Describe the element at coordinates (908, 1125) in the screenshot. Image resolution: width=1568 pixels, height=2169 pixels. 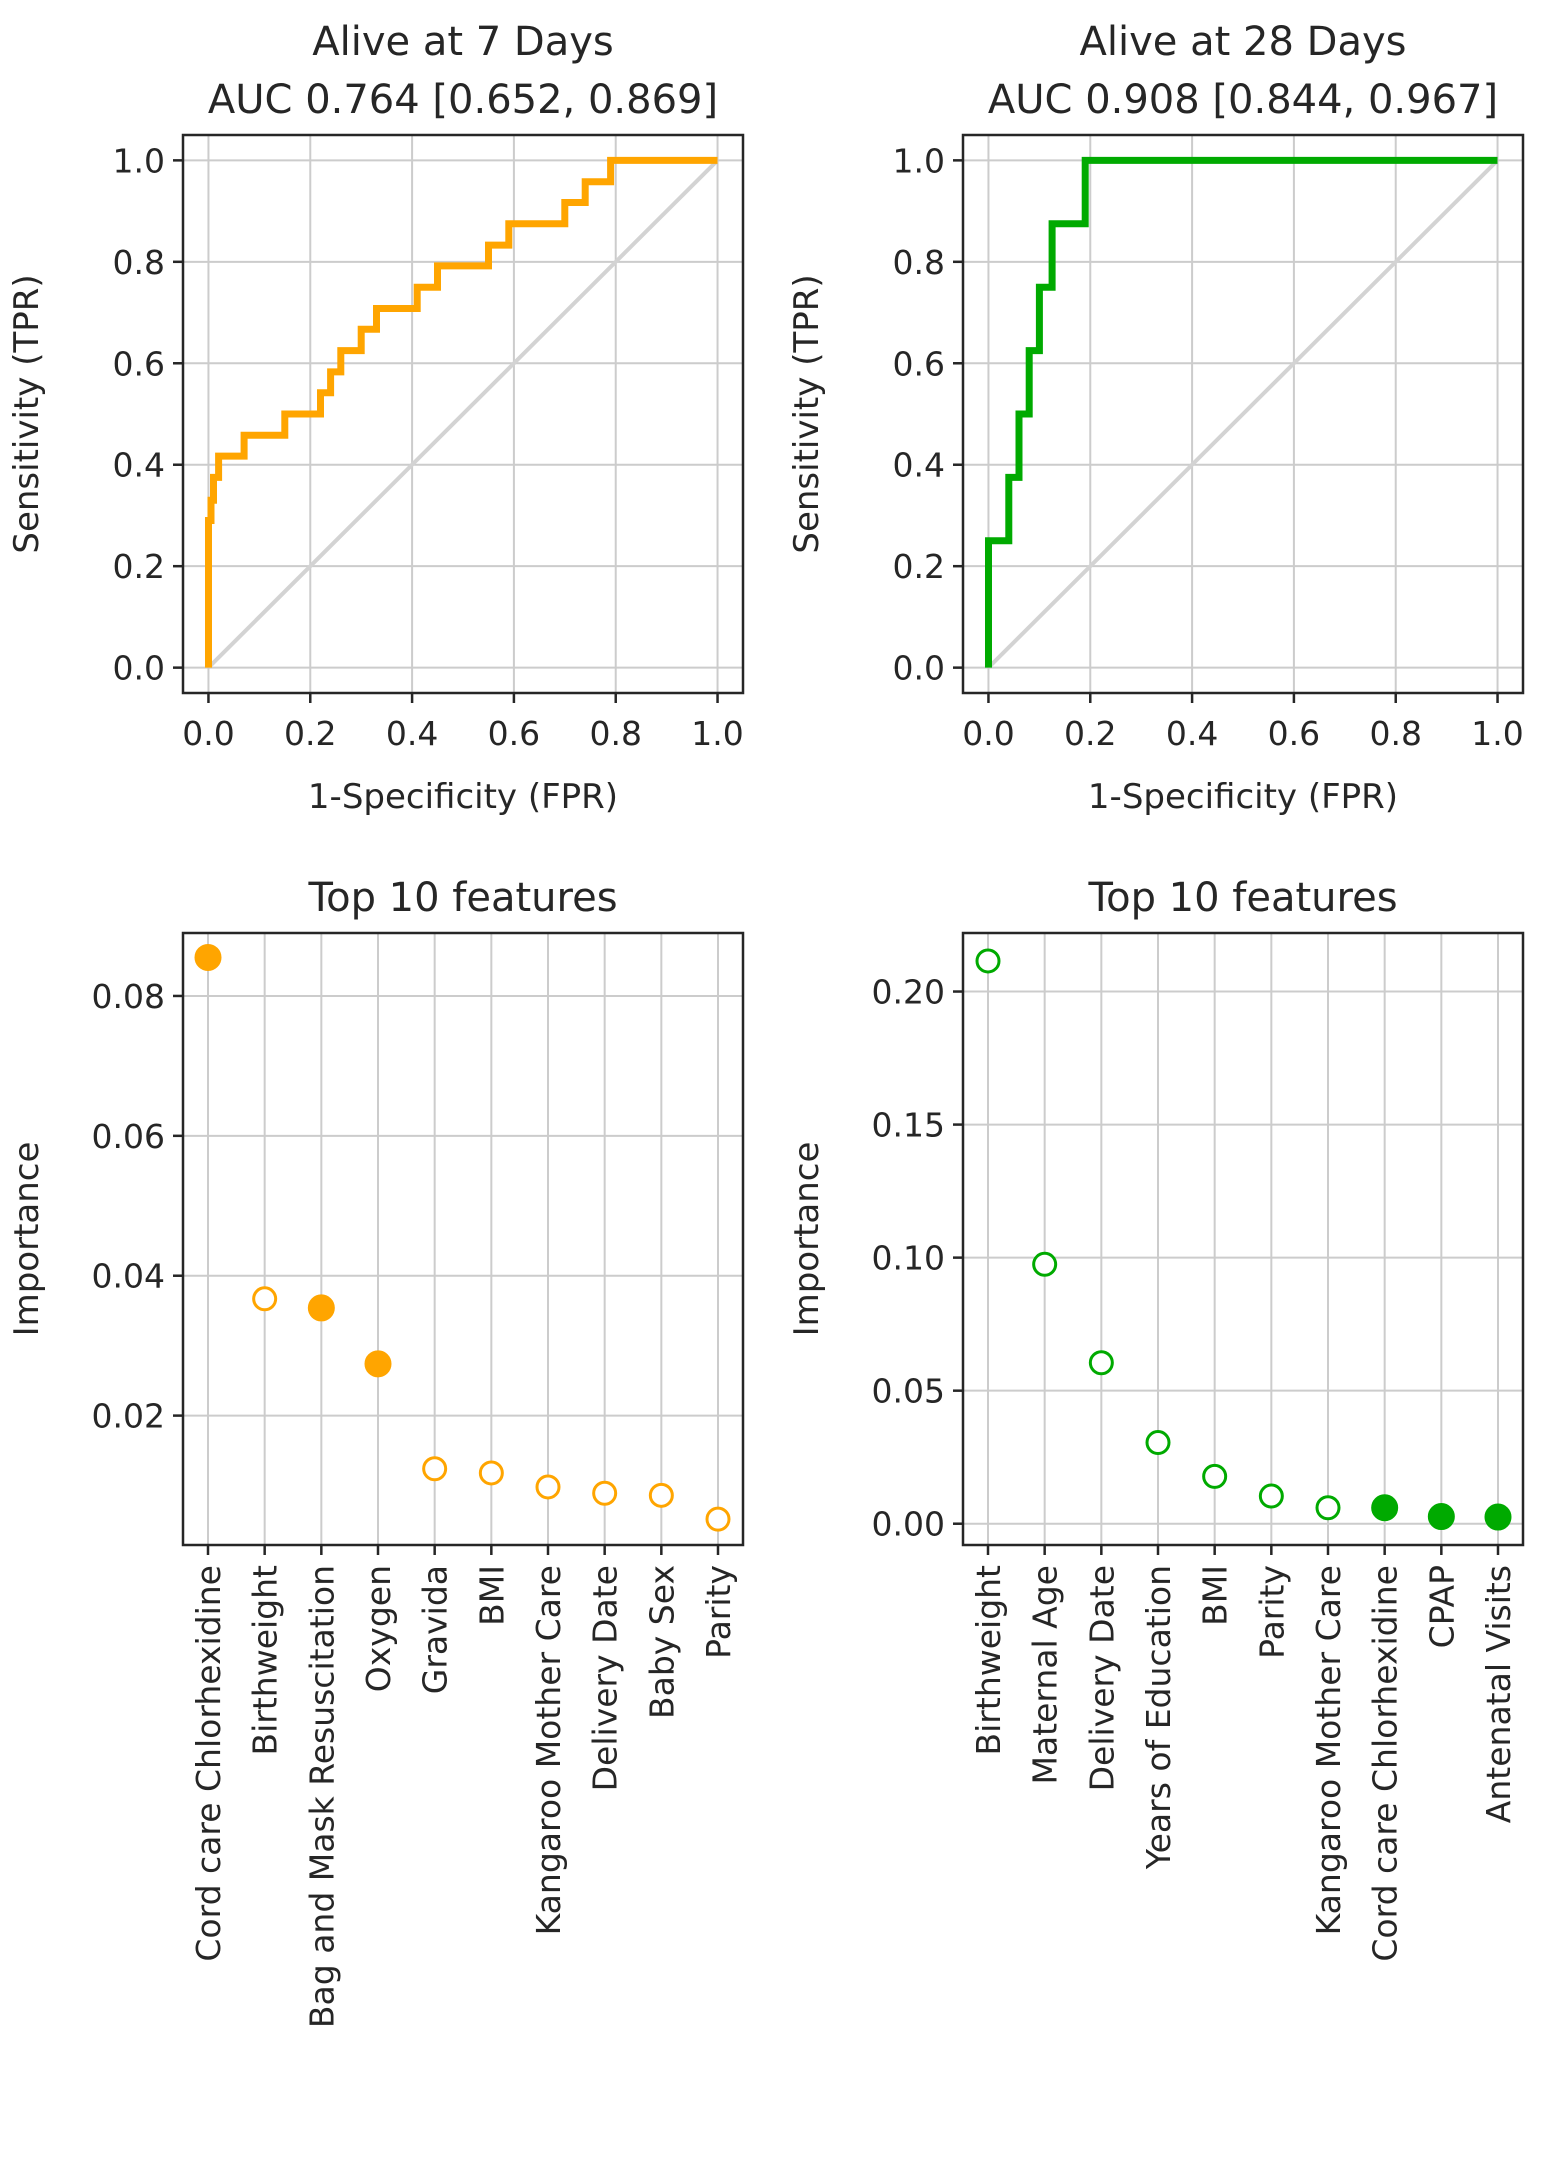
I see `y-tick-label: 0.15` at that location.